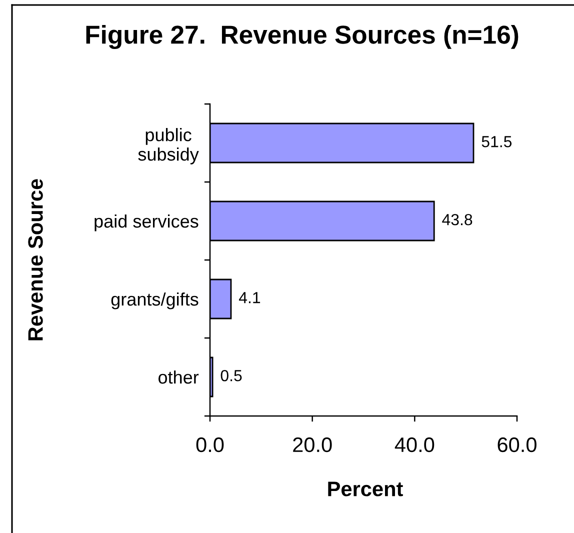  I want to click on y-tick-label: grants/gifts, so click(154, 301).